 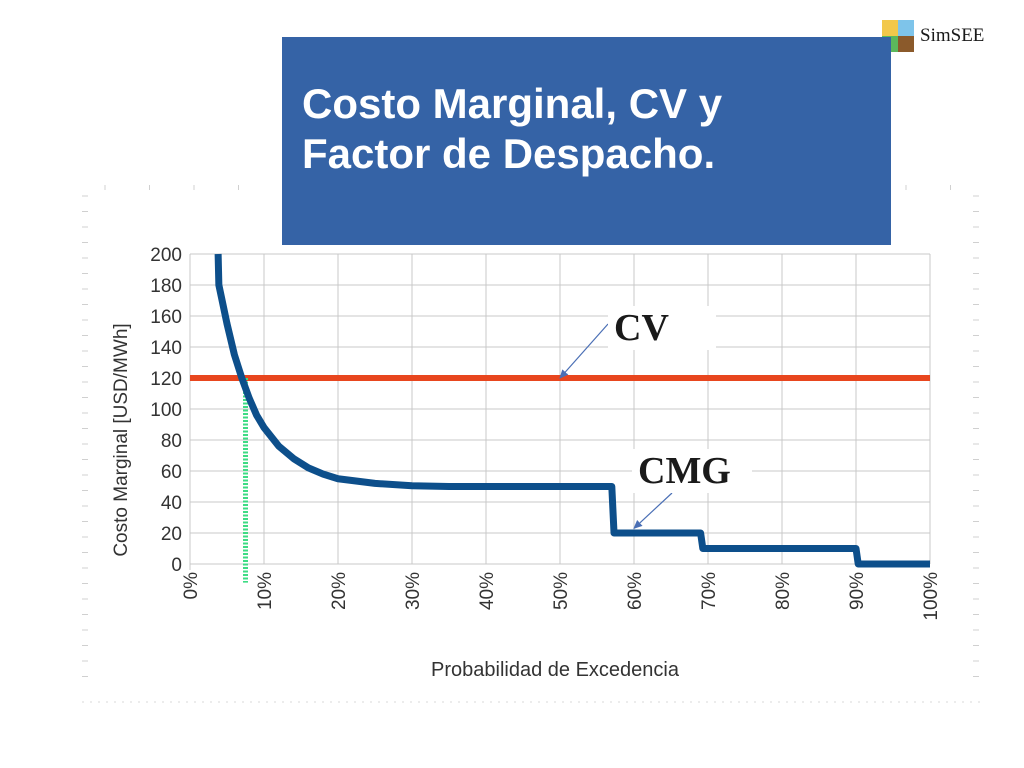 What do you see at coordinates (906, 28) in the screenshot?
I see `logo-square-blue` at bounding box center [906, 28].